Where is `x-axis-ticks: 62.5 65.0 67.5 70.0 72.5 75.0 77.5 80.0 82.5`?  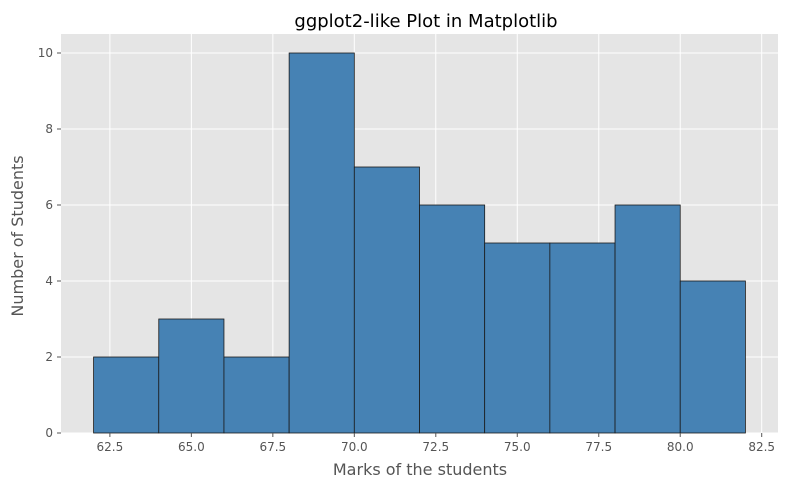 x-axis-ticks: 62.5 65.0 67.5 70.0 72.5 75.0 77.5 80.0 82.5 is located at coordinates (436, 443).